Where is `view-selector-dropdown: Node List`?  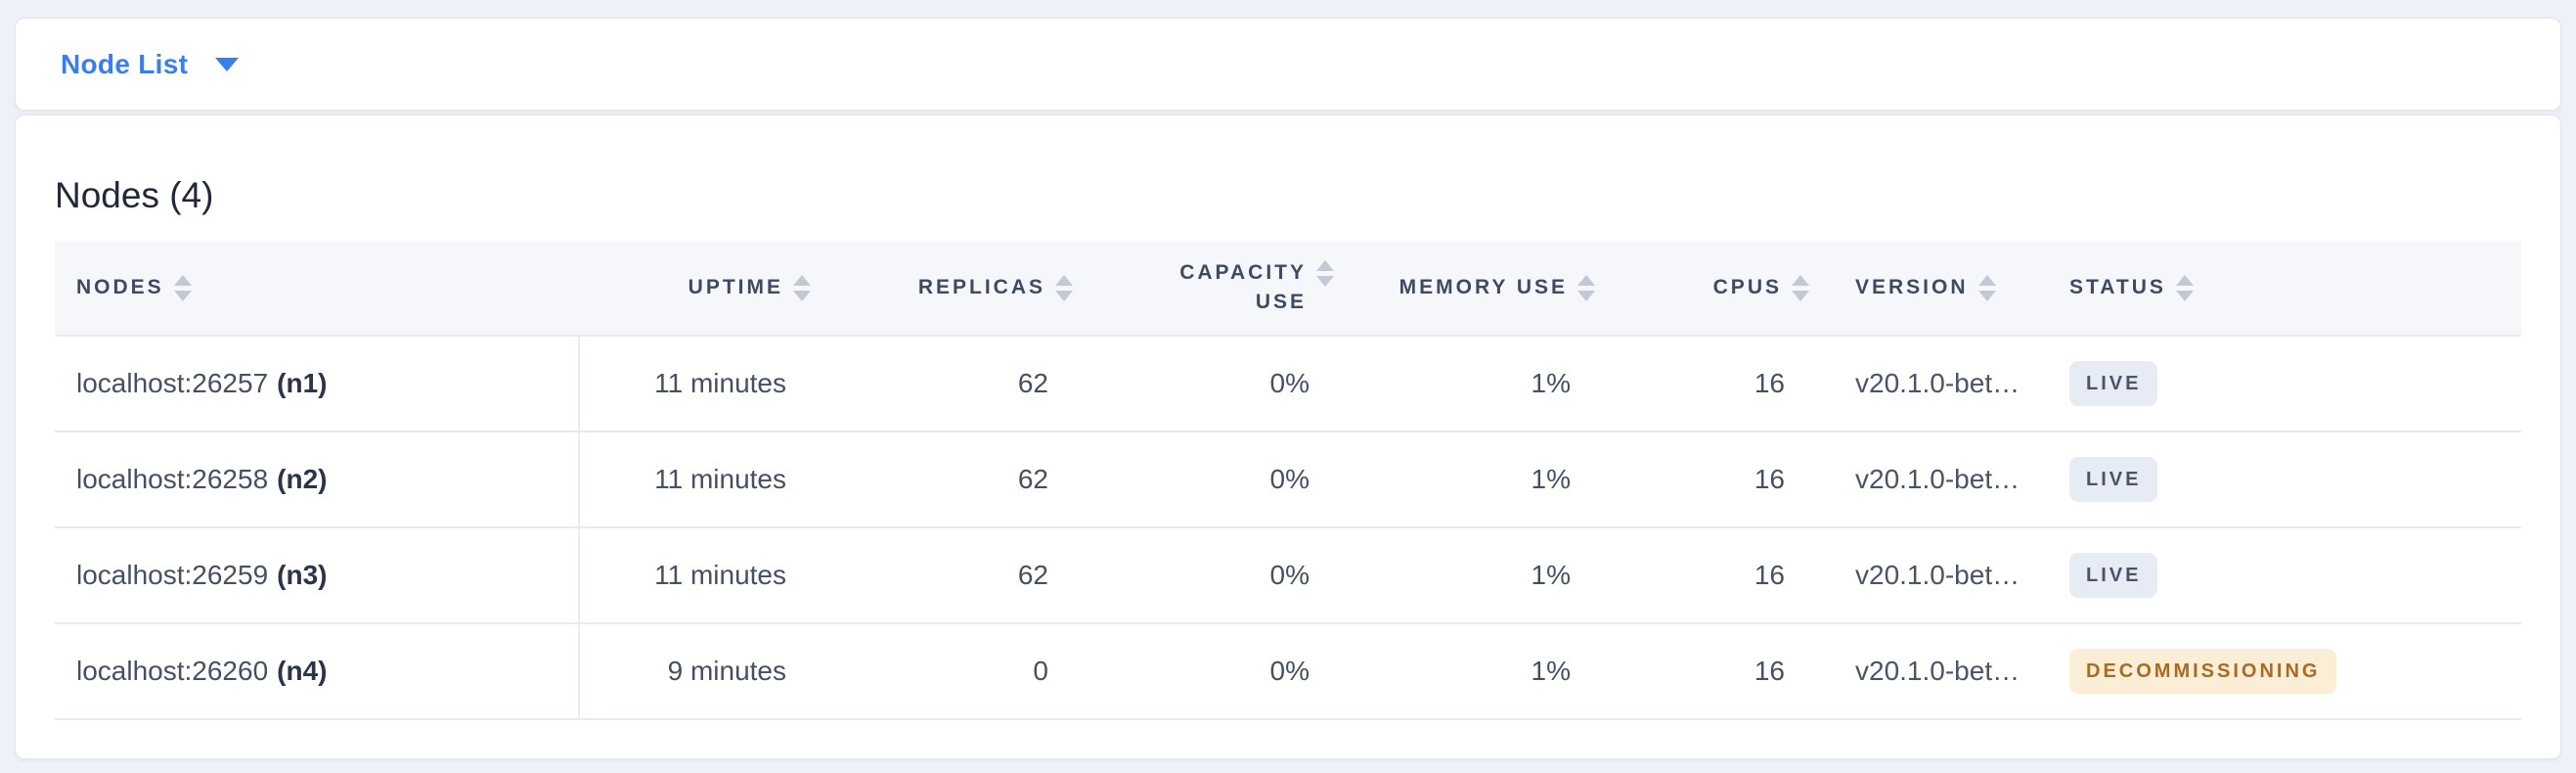
view-selector-dropdown: Node List is located at coordinates (1288, 65).